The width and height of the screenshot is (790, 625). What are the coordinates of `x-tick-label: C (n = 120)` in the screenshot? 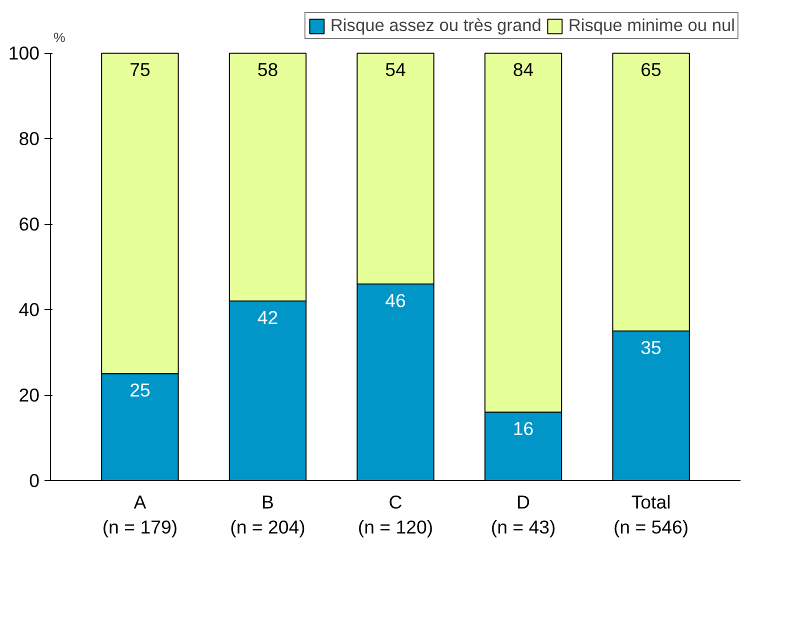 It's located at (396, 515).